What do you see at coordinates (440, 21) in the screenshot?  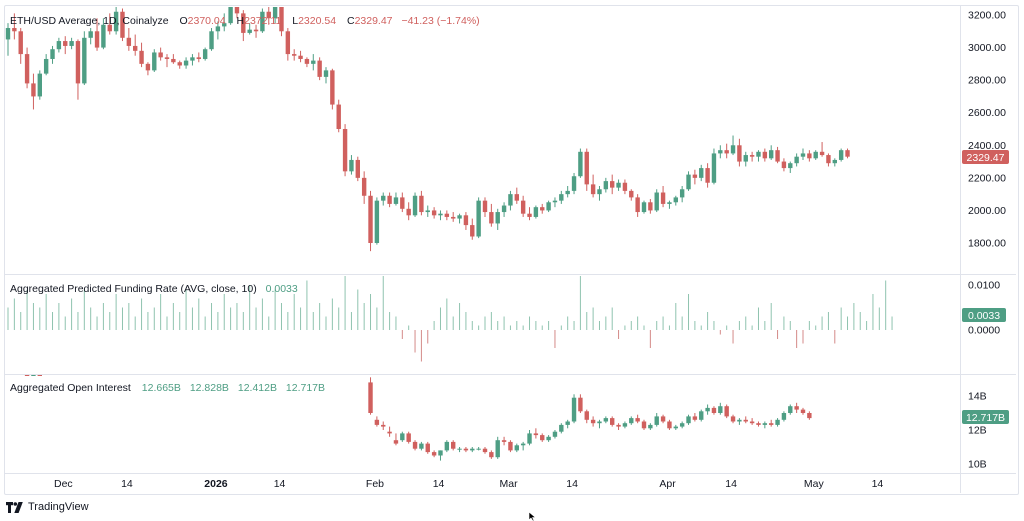 I see `main-legend-change: −41.23 (−1.74%)` at bounding box center [440, 21].